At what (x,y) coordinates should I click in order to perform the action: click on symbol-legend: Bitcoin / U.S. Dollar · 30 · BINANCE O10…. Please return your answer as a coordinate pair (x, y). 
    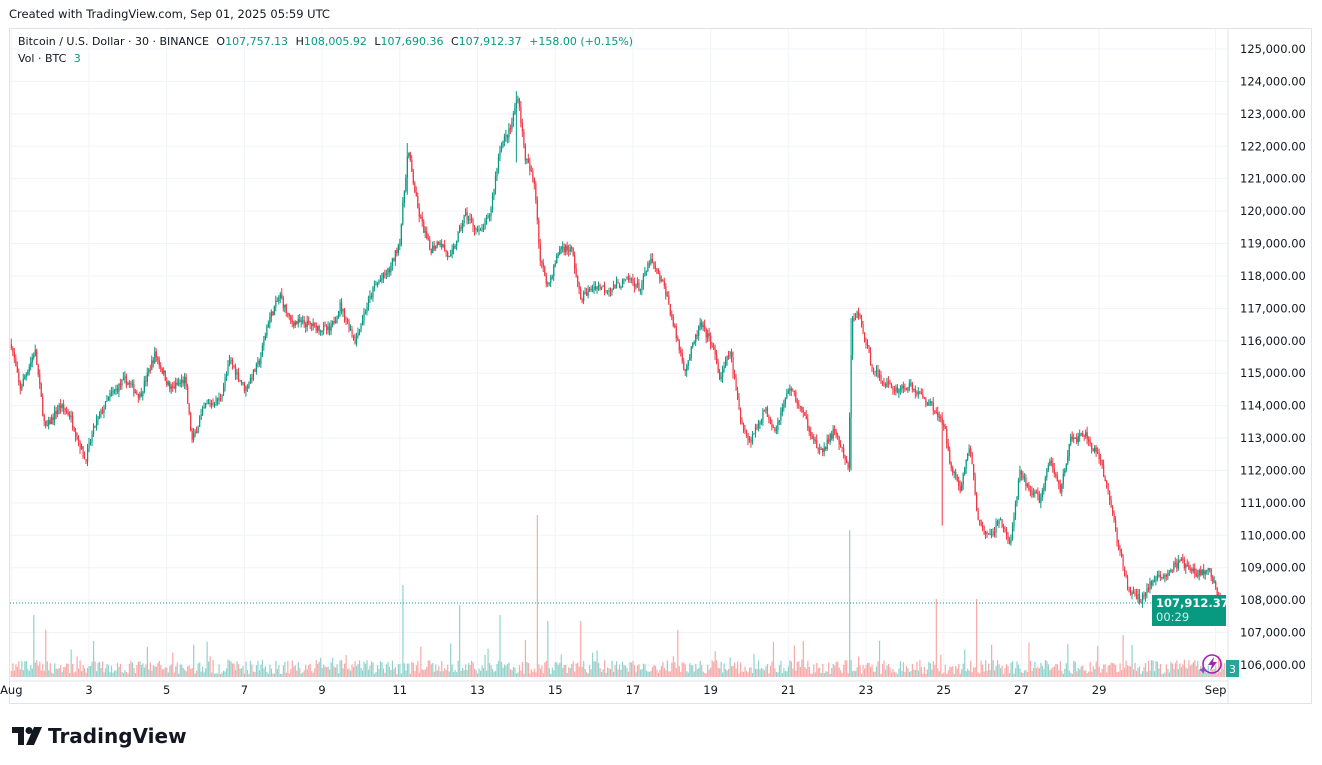
    Looking at the image, I should click on (327, 41).